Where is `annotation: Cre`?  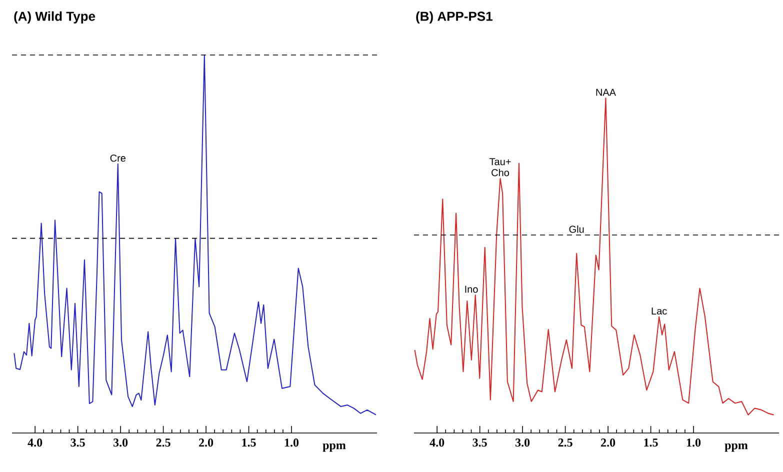
annotation: Cre is located at coordinates (118, 158).